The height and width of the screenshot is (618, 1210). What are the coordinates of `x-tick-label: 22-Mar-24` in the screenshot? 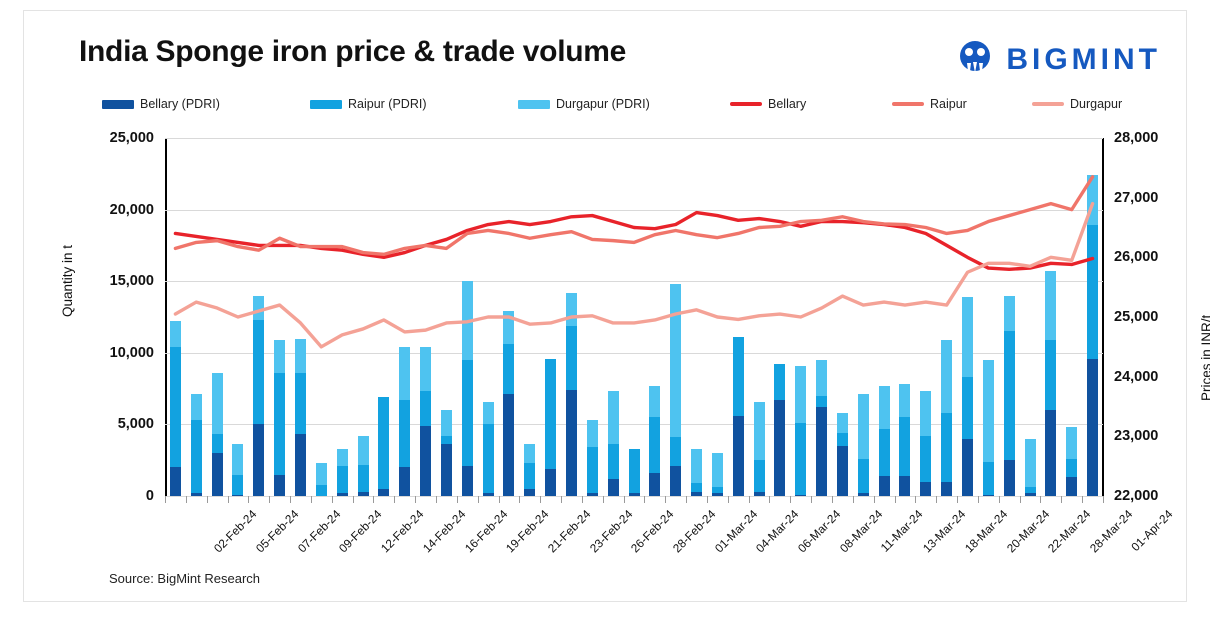 It's located at (1069, 531).